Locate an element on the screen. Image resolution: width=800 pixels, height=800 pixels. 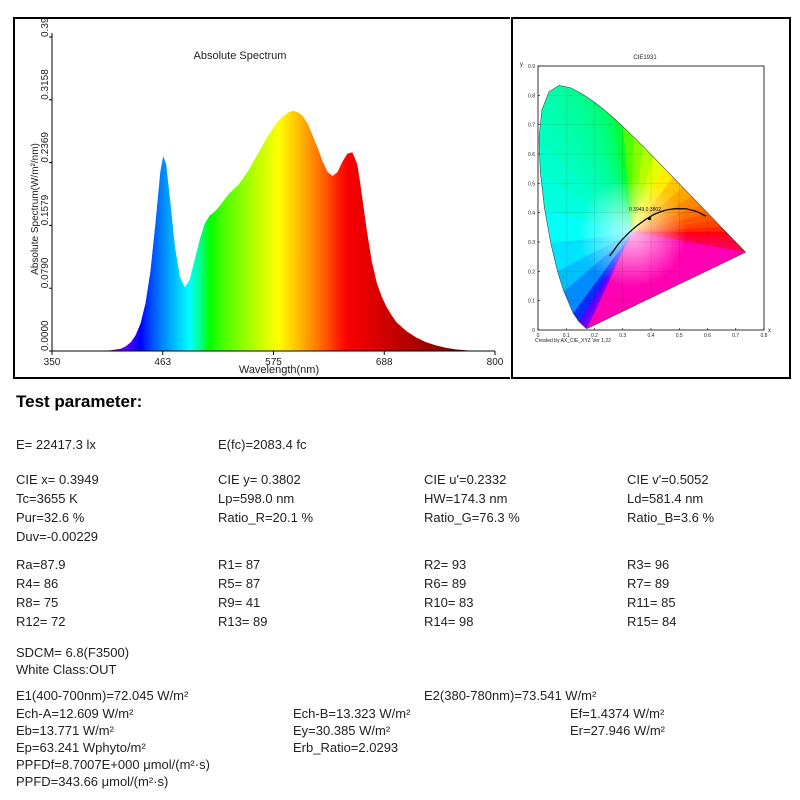
cie-x-tick-label: 0.7 is located at coordinates (735, 336).